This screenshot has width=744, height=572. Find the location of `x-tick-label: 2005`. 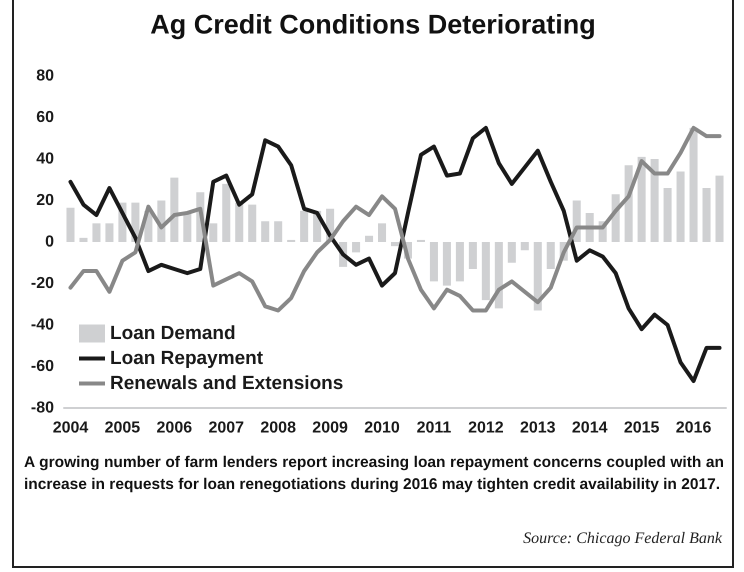

x-tick-label: 2005 is located at coordinates (122, 428).